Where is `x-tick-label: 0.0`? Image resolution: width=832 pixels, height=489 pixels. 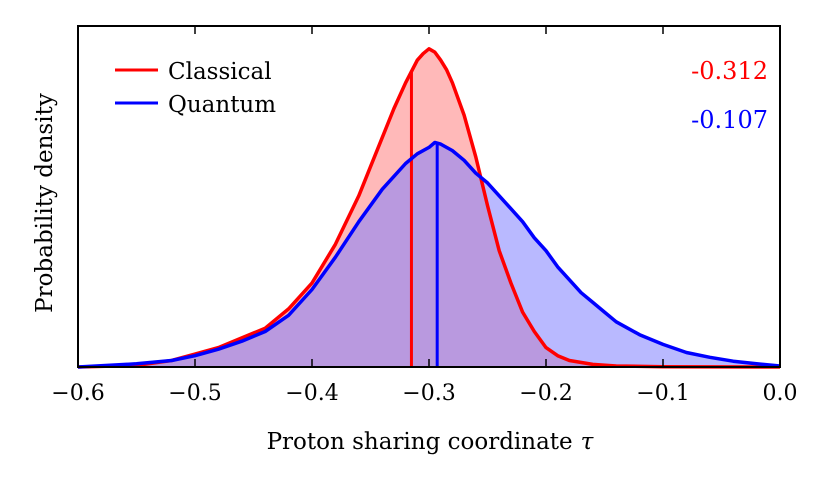 x-tick-label: 0.0 is located at coordinates (780, 393).